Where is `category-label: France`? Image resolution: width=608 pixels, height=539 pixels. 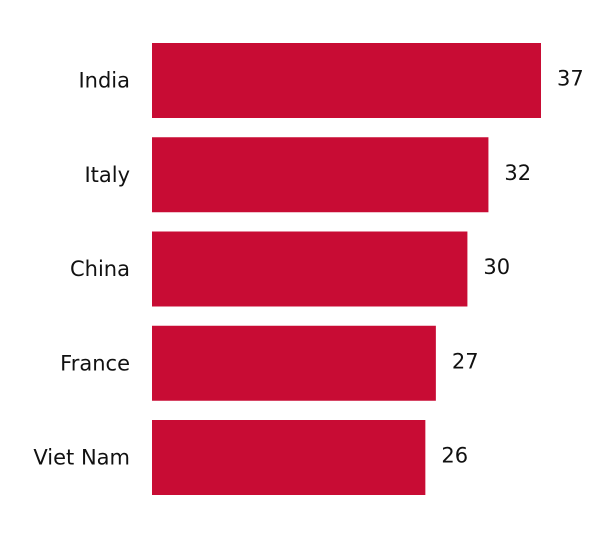
category-label: France is located at coordinates (95, 363).